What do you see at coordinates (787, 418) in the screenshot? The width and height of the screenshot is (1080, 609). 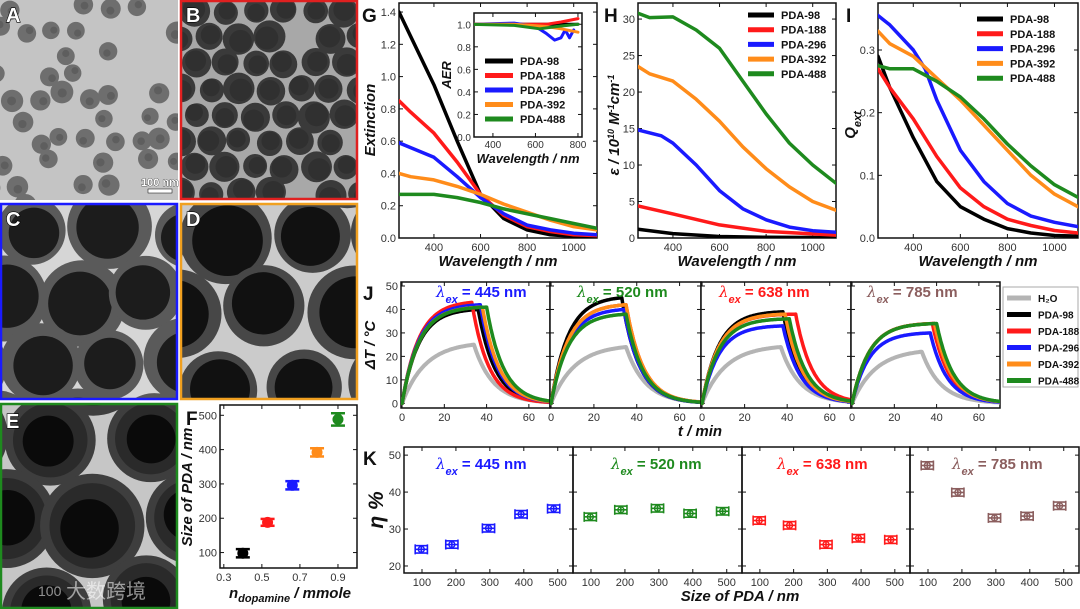 I see `x-tick-label: 40` at bounding box center [787, 418].